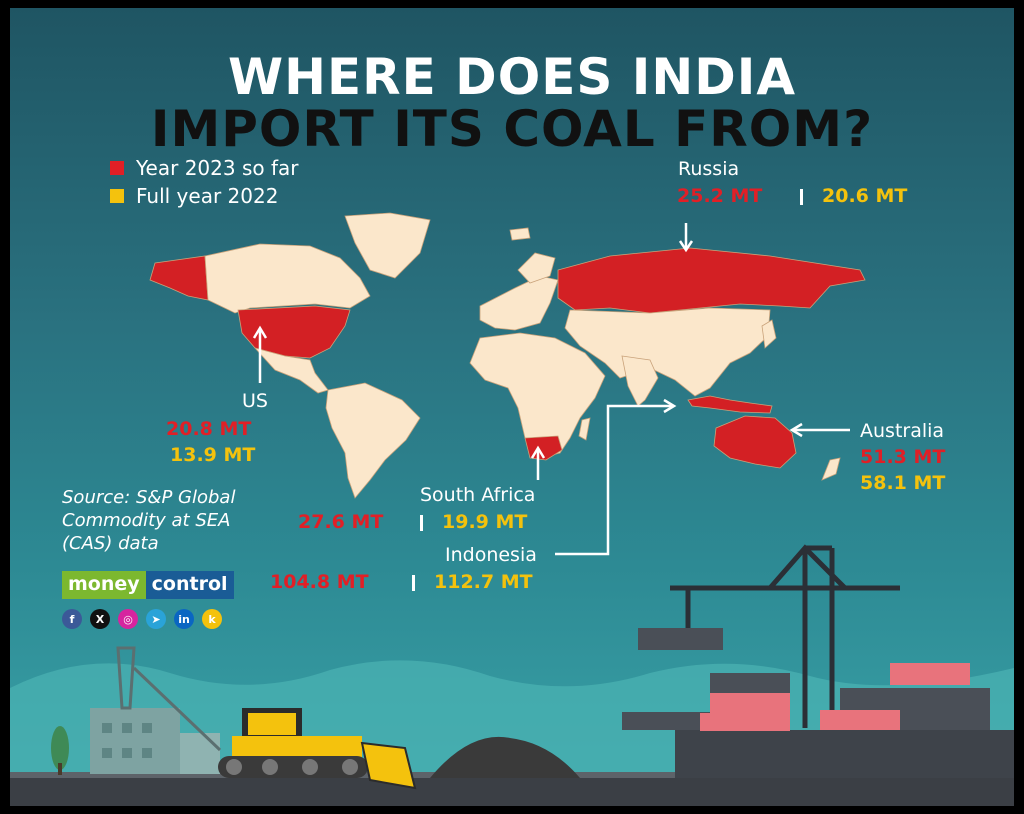  Describe the element at coordinates (483, 582) in the screenshot. I see `indonesia-2022-value: 112.7 MT` at that location.